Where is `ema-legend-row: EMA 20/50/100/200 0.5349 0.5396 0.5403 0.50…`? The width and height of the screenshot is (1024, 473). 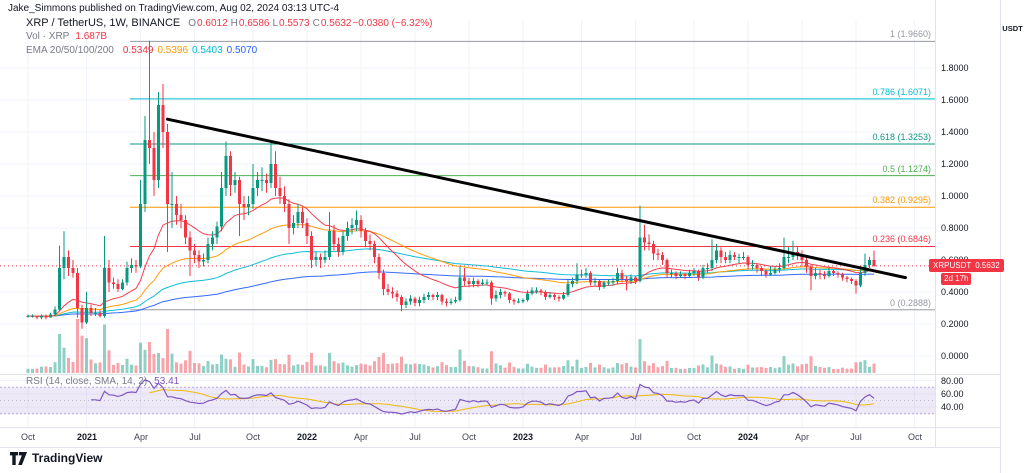 ema-legend-row: EMA 20/50/100/200 0.5349 0.5396 0.5403 0.50… is located at coordinates (229, 52).